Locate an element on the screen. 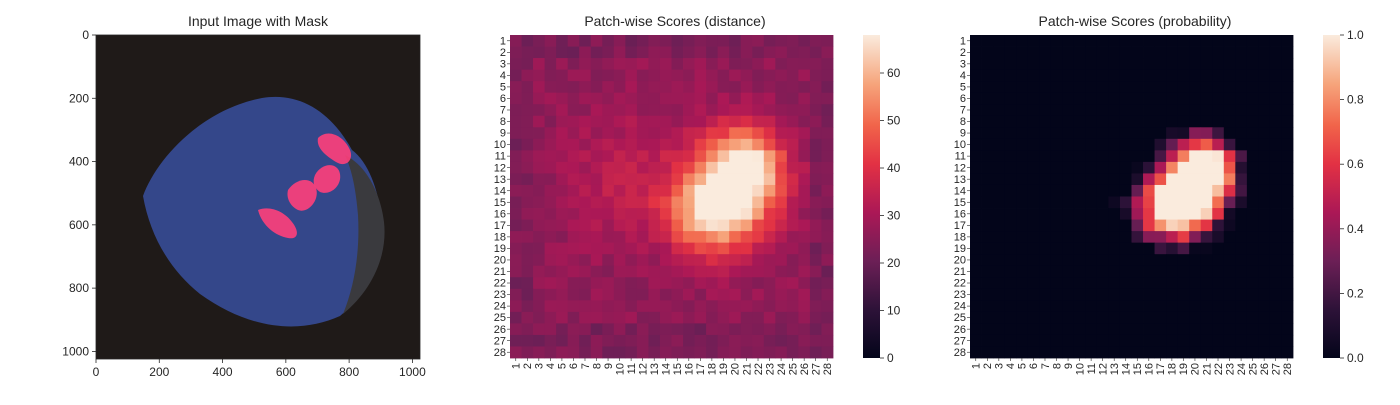 The image size is (1400, 405). distance-colorbar-tick-label: 50 is located at coordinates (894, 121).